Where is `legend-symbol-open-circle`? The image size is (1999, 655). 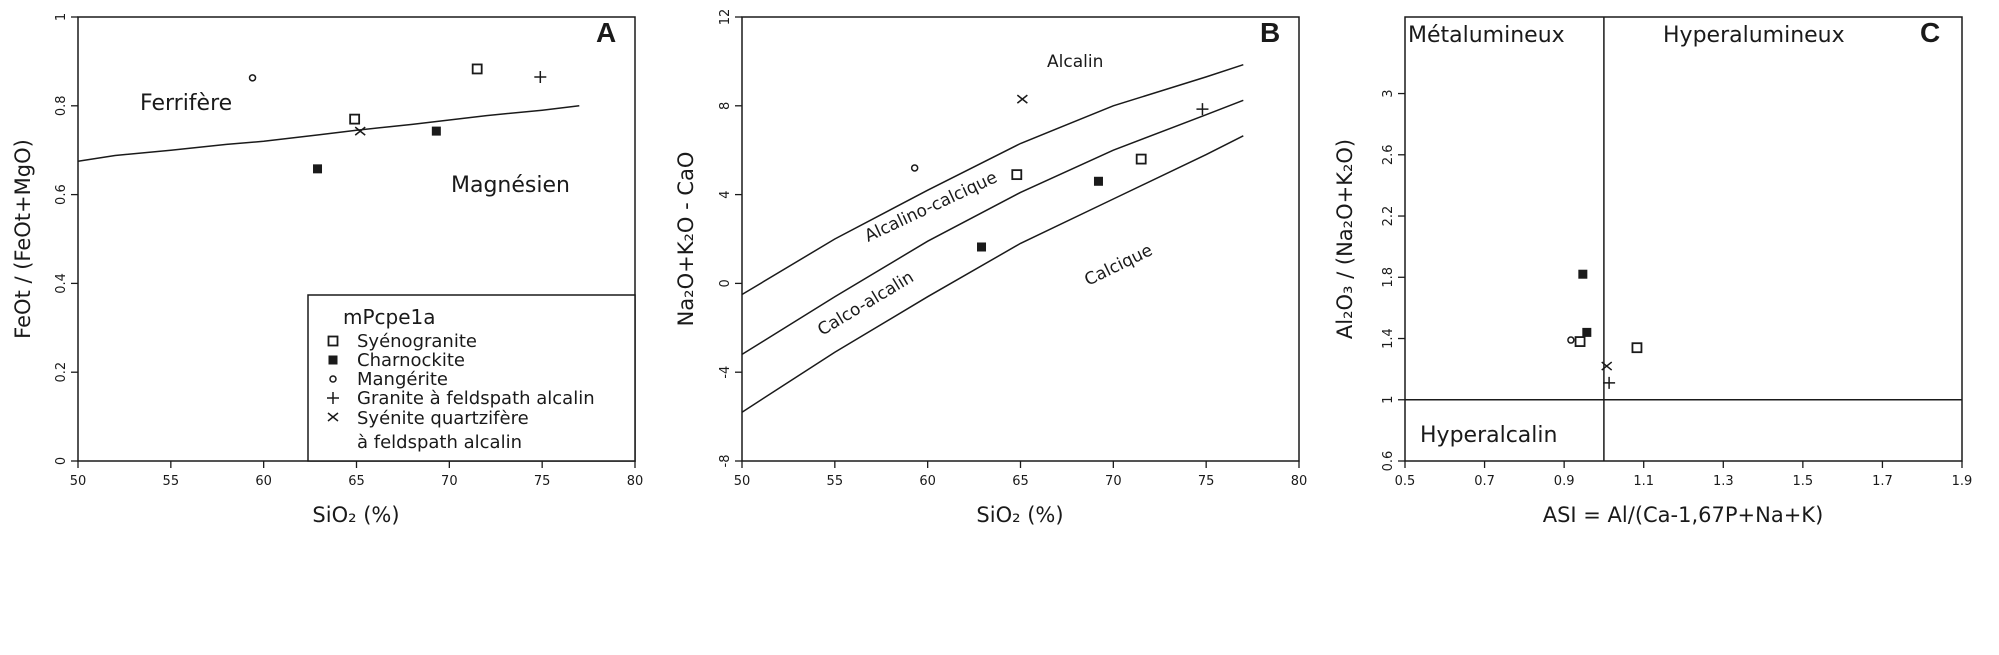 legend-symbol-open-circle is located at coordinates (333, 379).